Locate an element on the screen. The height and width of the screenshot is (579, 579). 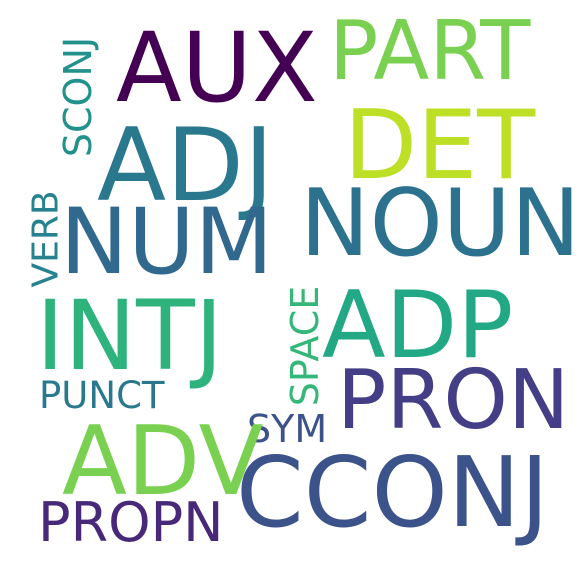
word-num: NUM is located at coordinates (167, 242).